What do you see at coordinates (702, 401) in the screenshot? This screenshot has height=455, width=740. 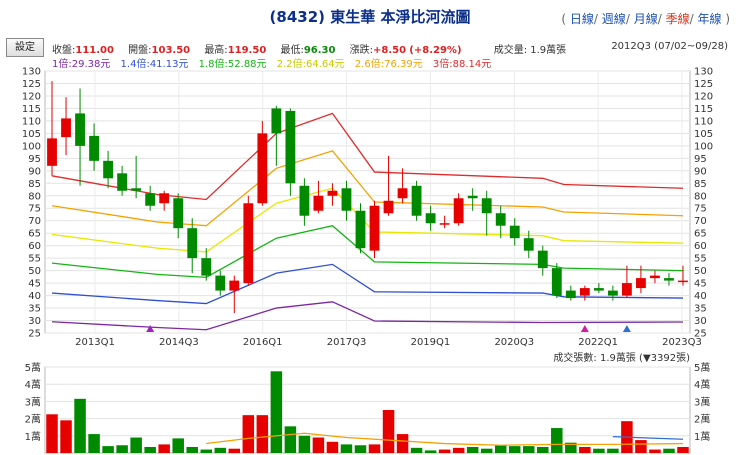 I see `volume-tick-right: 3萬` at bounding box center [702, 401].